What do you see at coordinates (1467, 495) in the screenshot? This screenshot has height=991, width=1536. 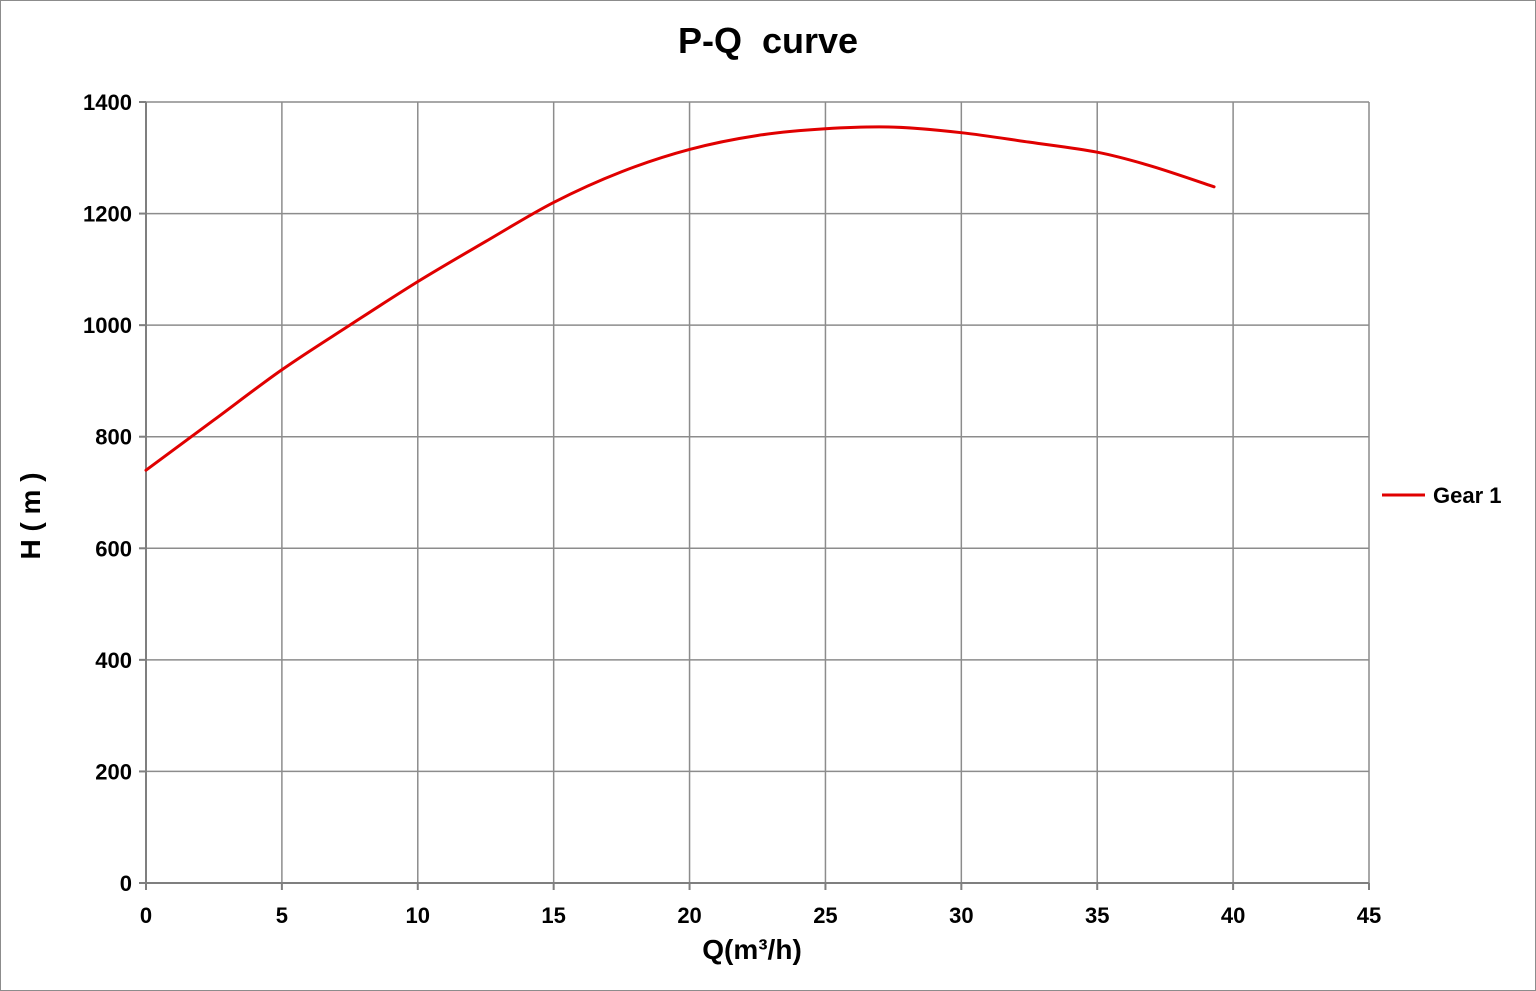 I see `legend-label: Gear 1` at bounding box center [1467, 495].